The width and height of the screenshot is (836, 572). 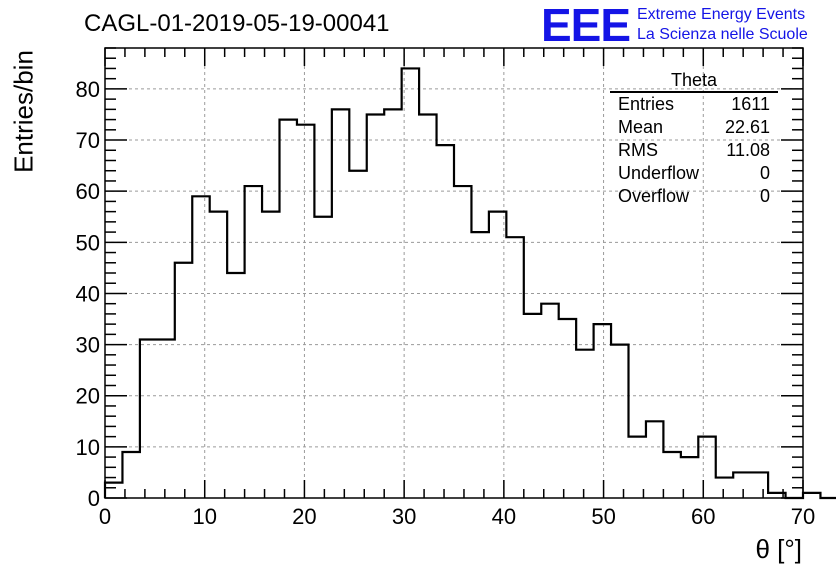 I want to click on y-tick-label: 30, so click(x=88, y=345).